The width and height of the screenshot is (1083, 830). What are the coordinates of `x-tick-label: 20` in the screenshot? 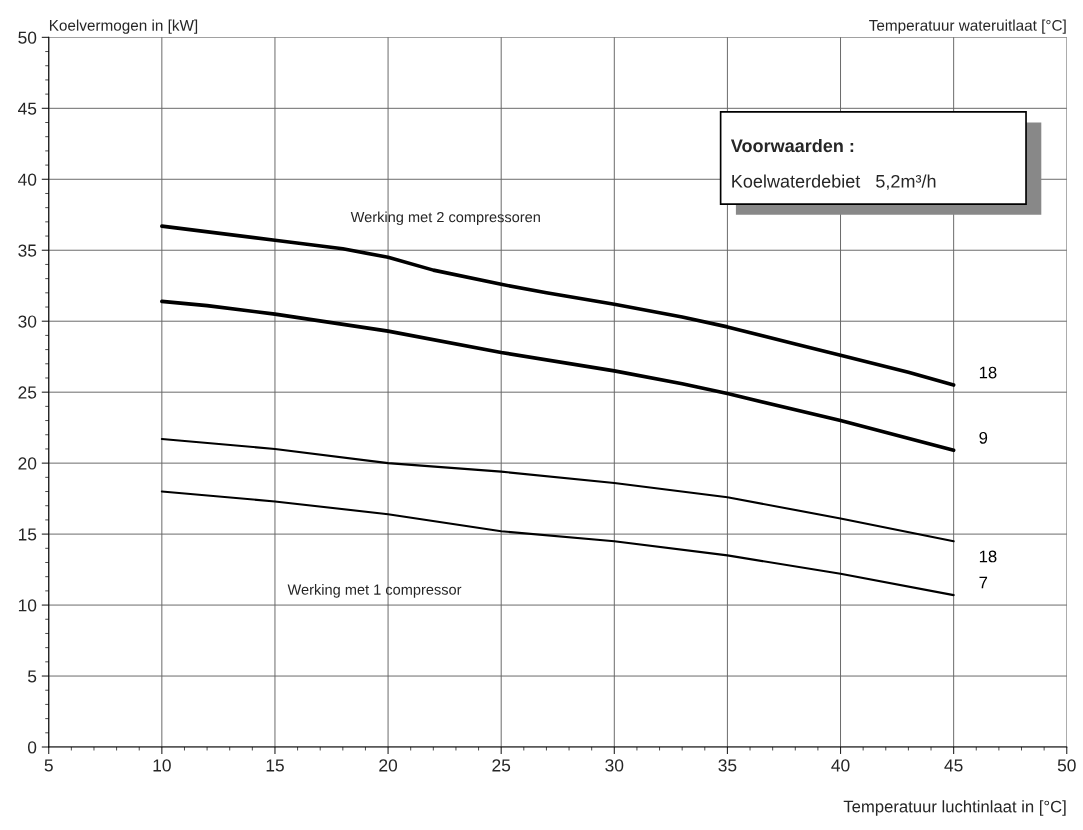 It's located at (388, 765).